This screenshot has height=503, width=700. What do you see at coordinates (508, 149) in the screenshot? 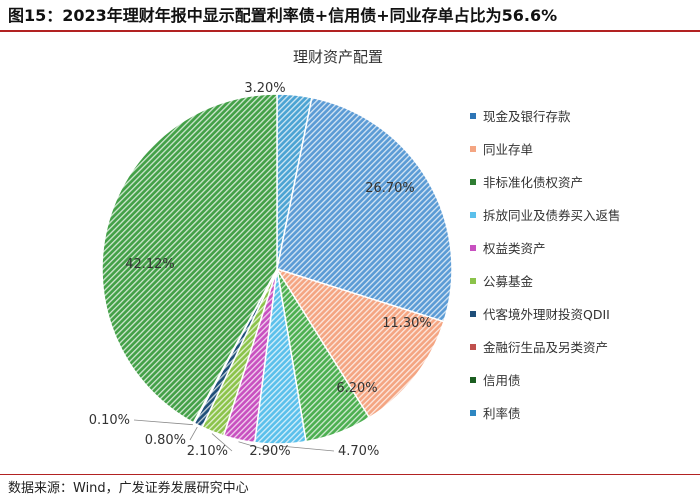
I see `legend-label: 同业存单` at bounding box center [508, 149].